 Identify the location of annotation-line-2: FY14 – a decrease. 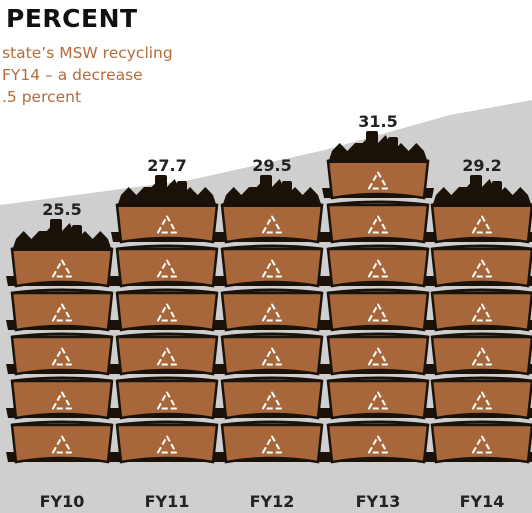
(72, 75).